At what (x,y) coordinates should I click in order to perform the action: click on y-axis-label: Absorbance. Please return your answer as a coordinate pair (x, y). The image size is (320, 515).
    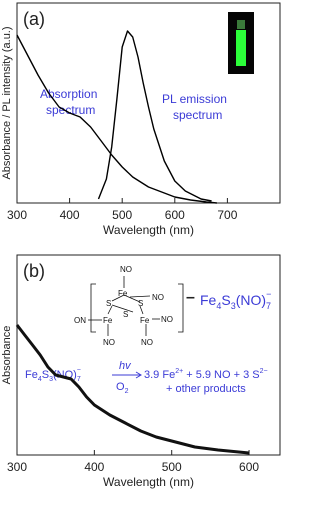
    Looking at the image, I should click on (7, 355).